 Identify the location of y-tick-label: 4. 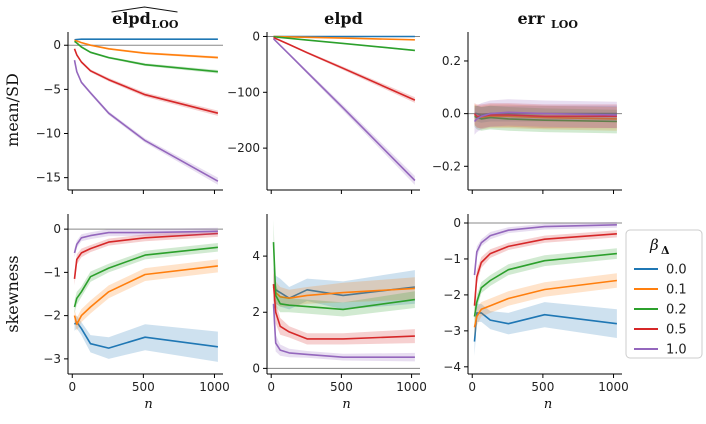
(256, 256).